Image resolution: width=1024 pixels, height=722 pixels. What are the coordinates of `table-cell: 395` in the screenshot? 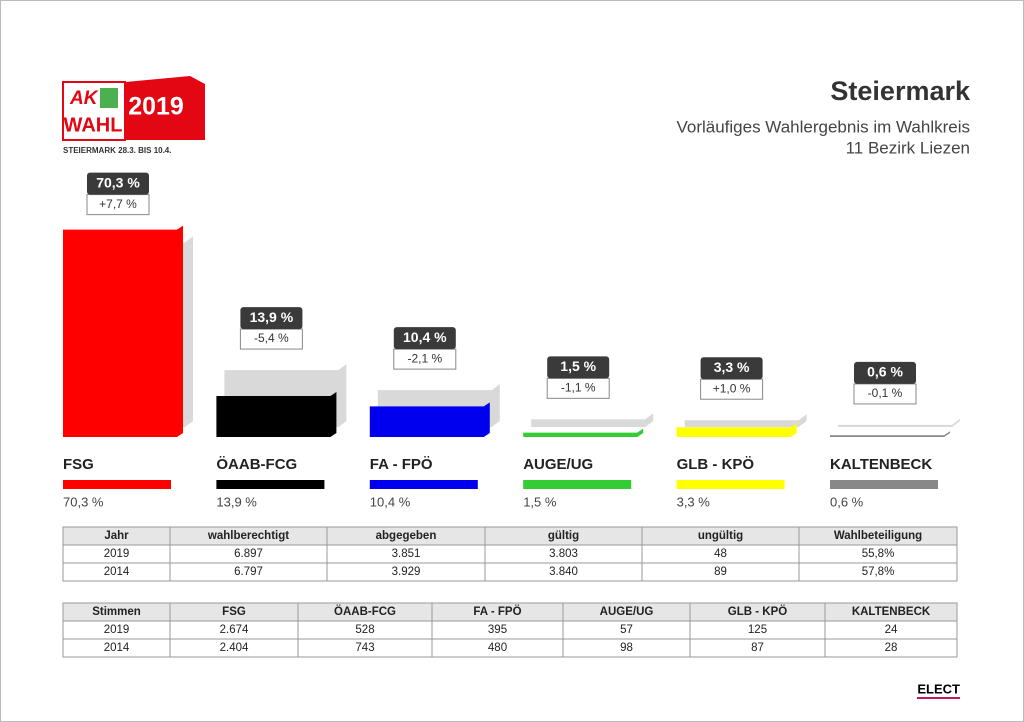 It's located at (497, 630).